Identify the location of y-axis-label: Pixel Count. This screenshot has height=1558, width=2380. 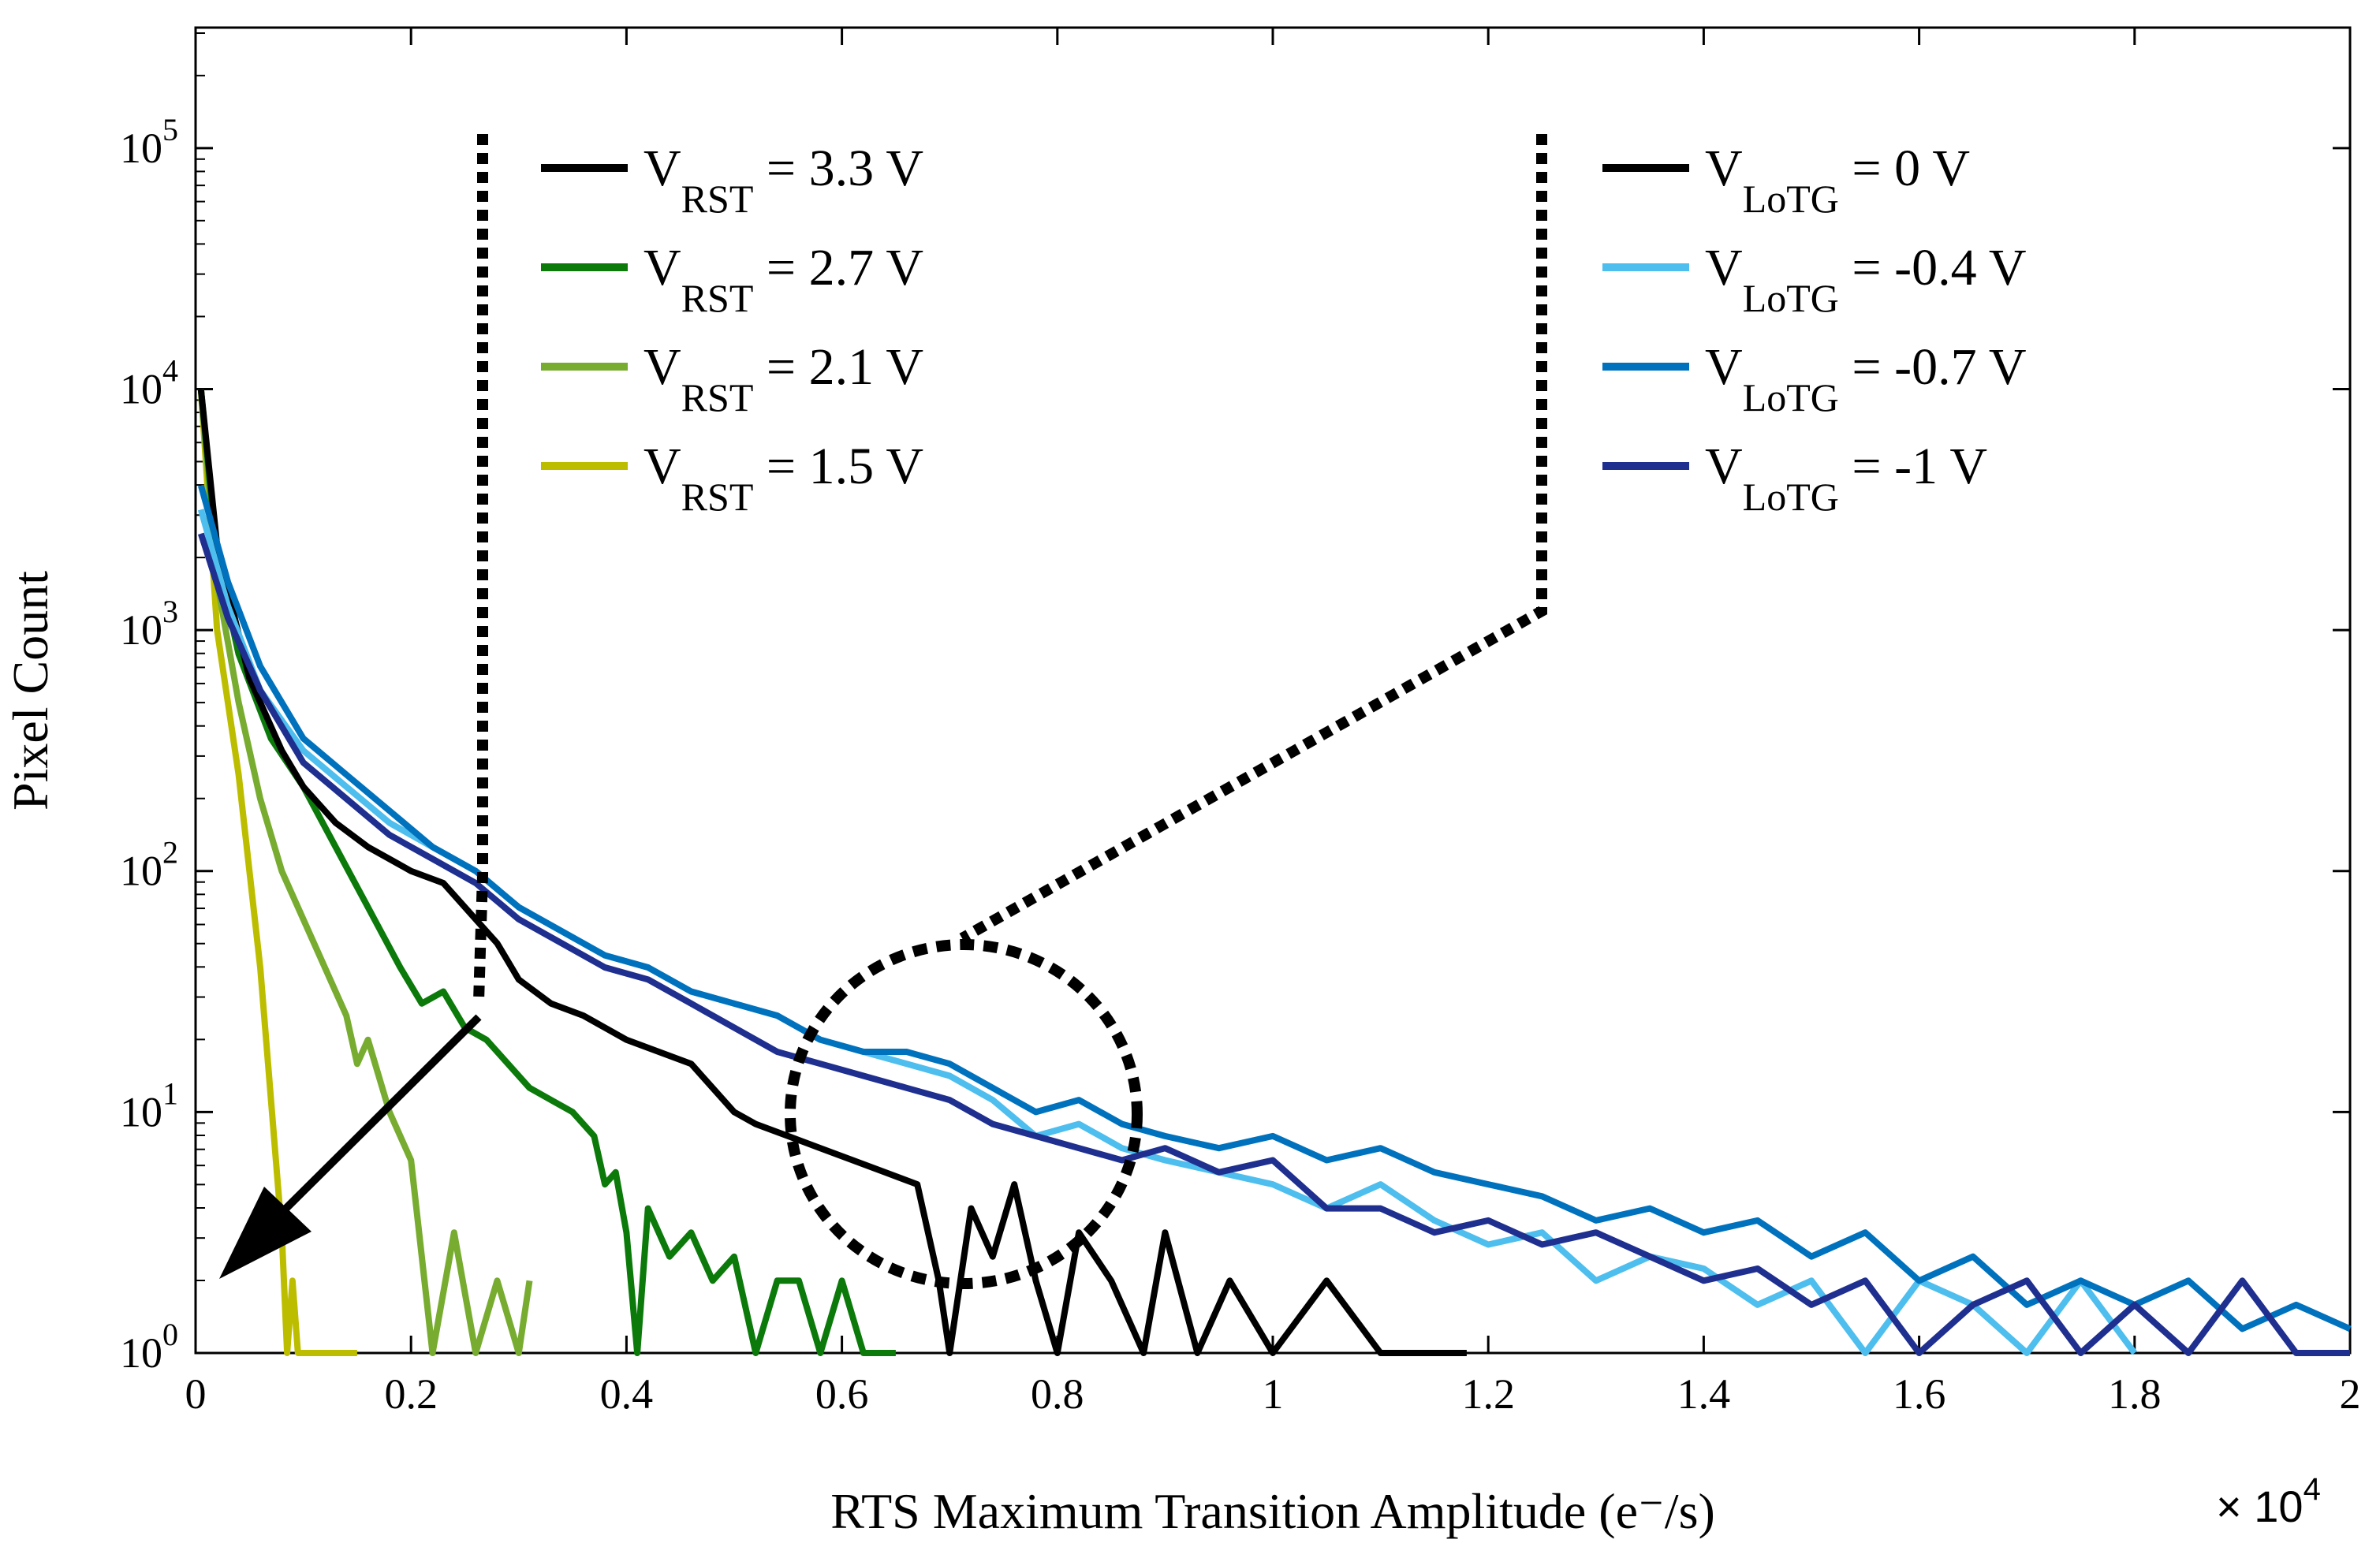
(30, 691).